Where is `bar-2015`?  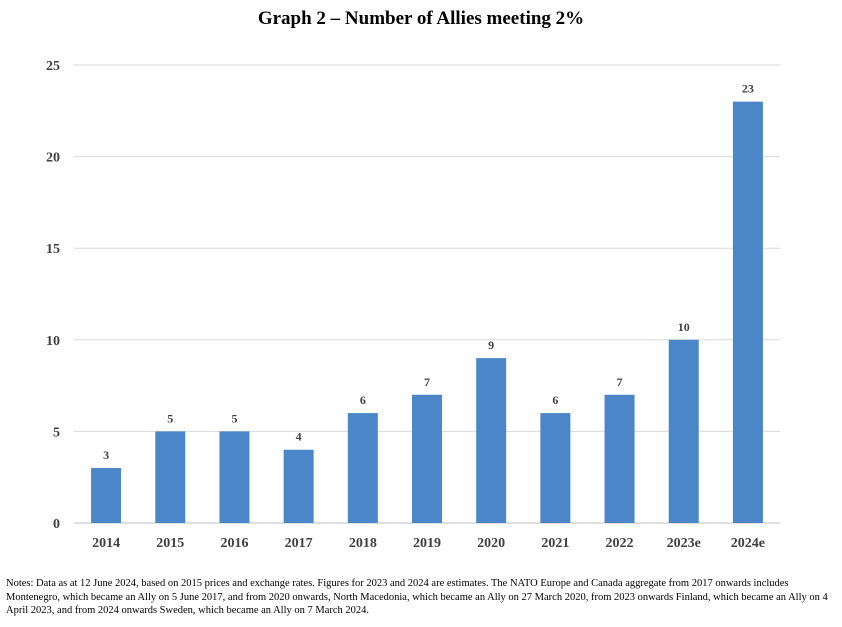
bar-2015 is located at coordinates (170, 477).